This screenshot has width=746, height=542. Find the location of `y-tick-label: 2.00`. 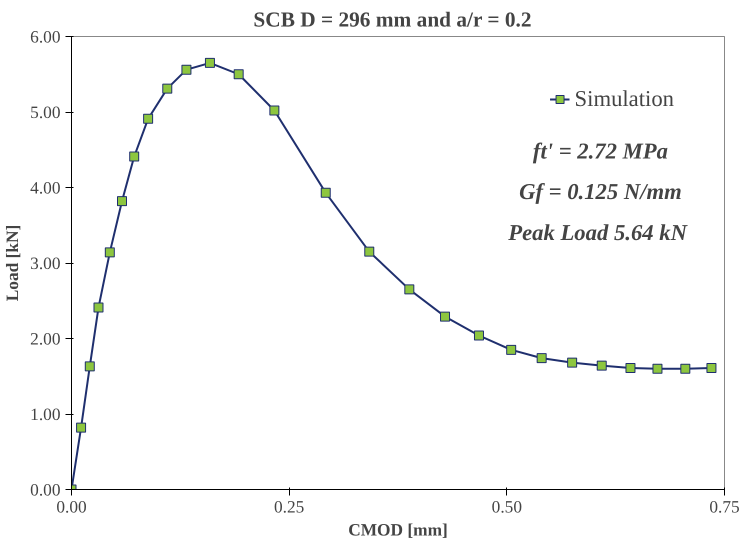

y-tick-label: 2.00 is located at coordinates (45, 339).